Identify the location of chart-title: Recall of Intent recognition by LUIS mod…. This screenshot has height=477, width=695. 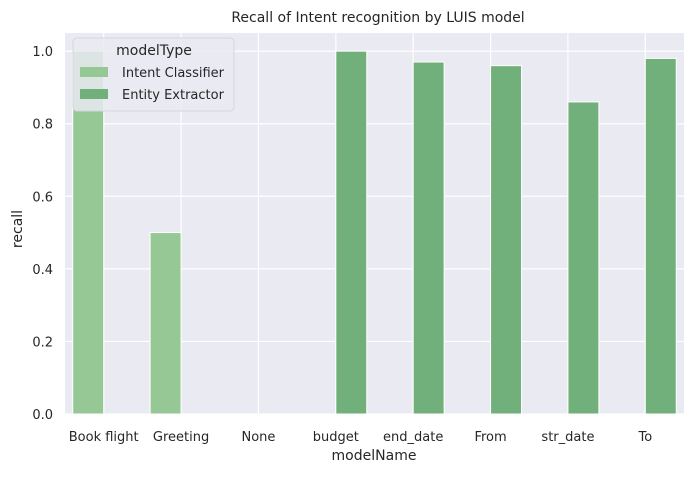
(377, 18).